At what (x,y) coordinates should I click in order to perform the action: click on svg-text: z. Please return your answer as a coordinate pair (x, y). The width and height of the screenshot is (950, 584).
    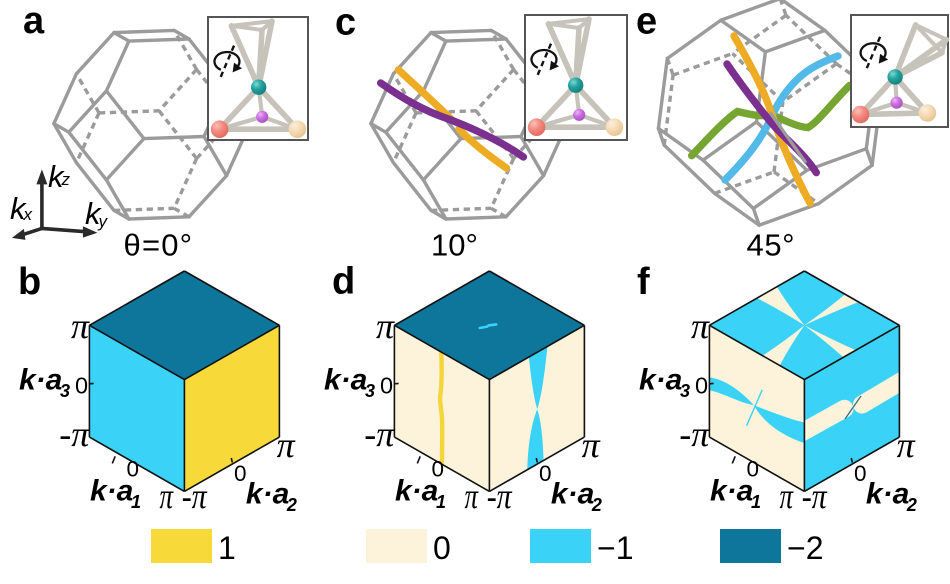
    Looking at the image, I should click on (66, 179).